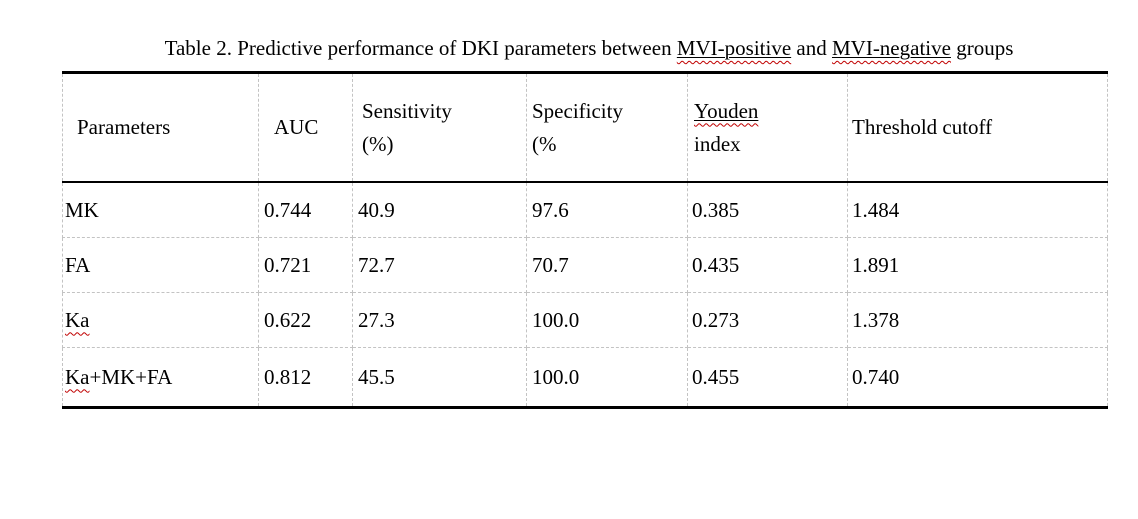 This screenshot has width=1138, height=519. Describe the element at coordinates (768, 144) in the screenshot. I see `header-line: index` at that location.